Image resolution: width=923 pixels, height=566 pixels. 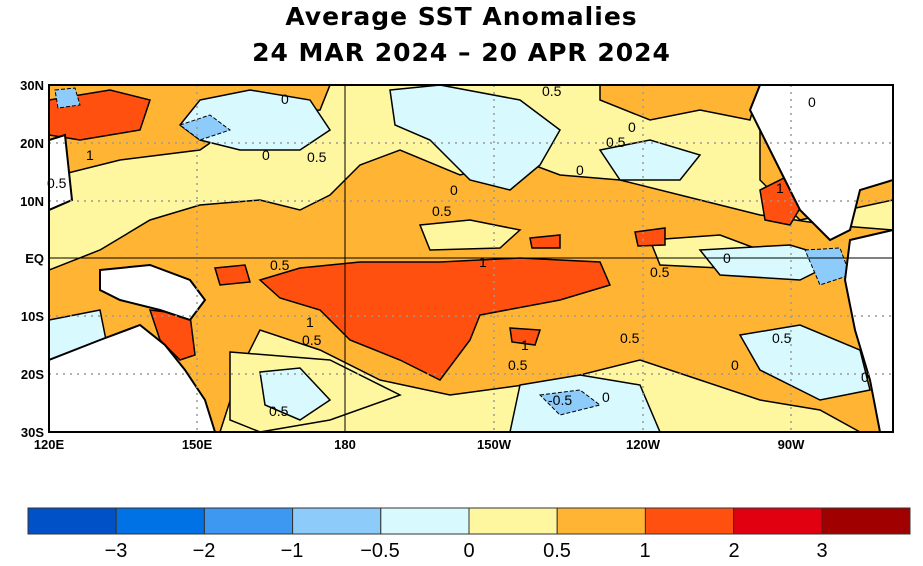 What do you see at coordinates (204, 551) in the screenshot?
I see `colorbar-label: −2` at bounding box center [204, 551].